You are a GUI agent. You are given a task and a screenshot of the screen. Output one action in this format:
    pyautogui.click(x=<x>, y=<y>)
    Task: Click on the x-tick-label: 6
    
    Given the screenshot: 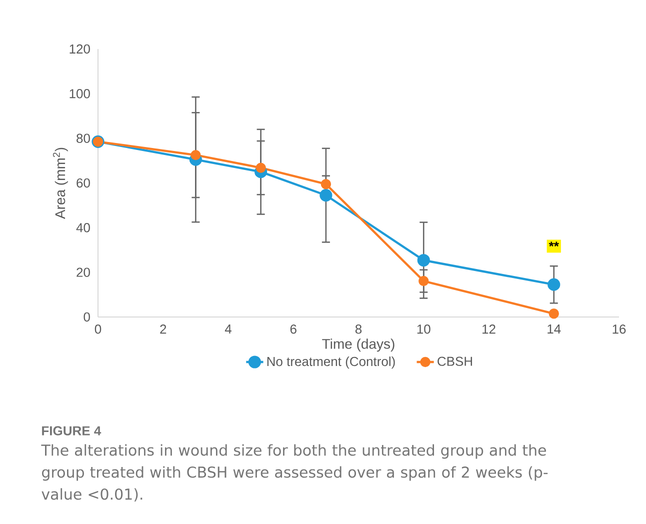 What is the action you would take?
    pyautogui.click(x=293, y=329)
    